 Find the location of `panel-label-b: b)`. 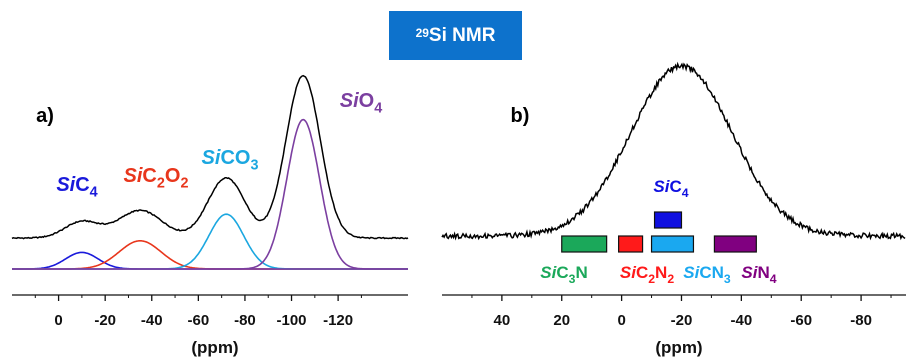

panel-label-b: b) is located at coordinates (520, 116).